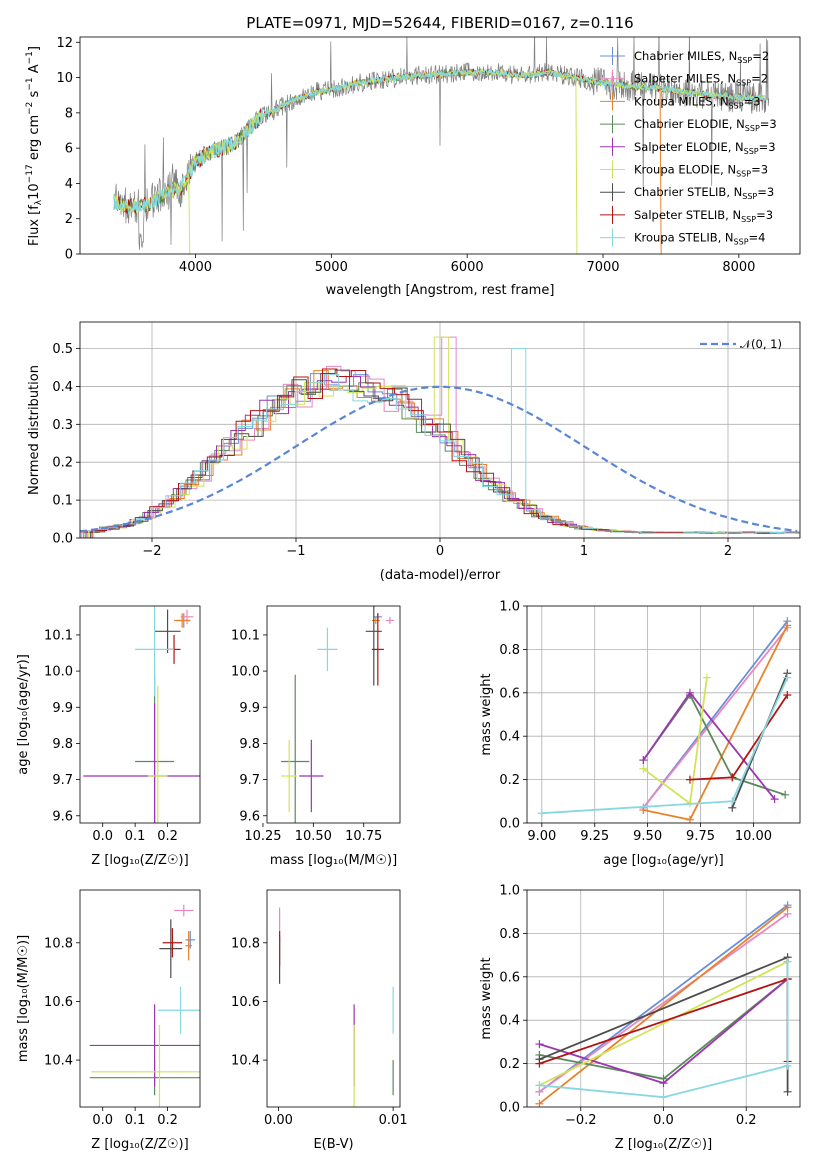 Image resolution: width=819 pixels, height=1170 pixels. Describe the element at coordinates (602, 267) in the screenshot. I see `x-tick-label: 7000` at that location.